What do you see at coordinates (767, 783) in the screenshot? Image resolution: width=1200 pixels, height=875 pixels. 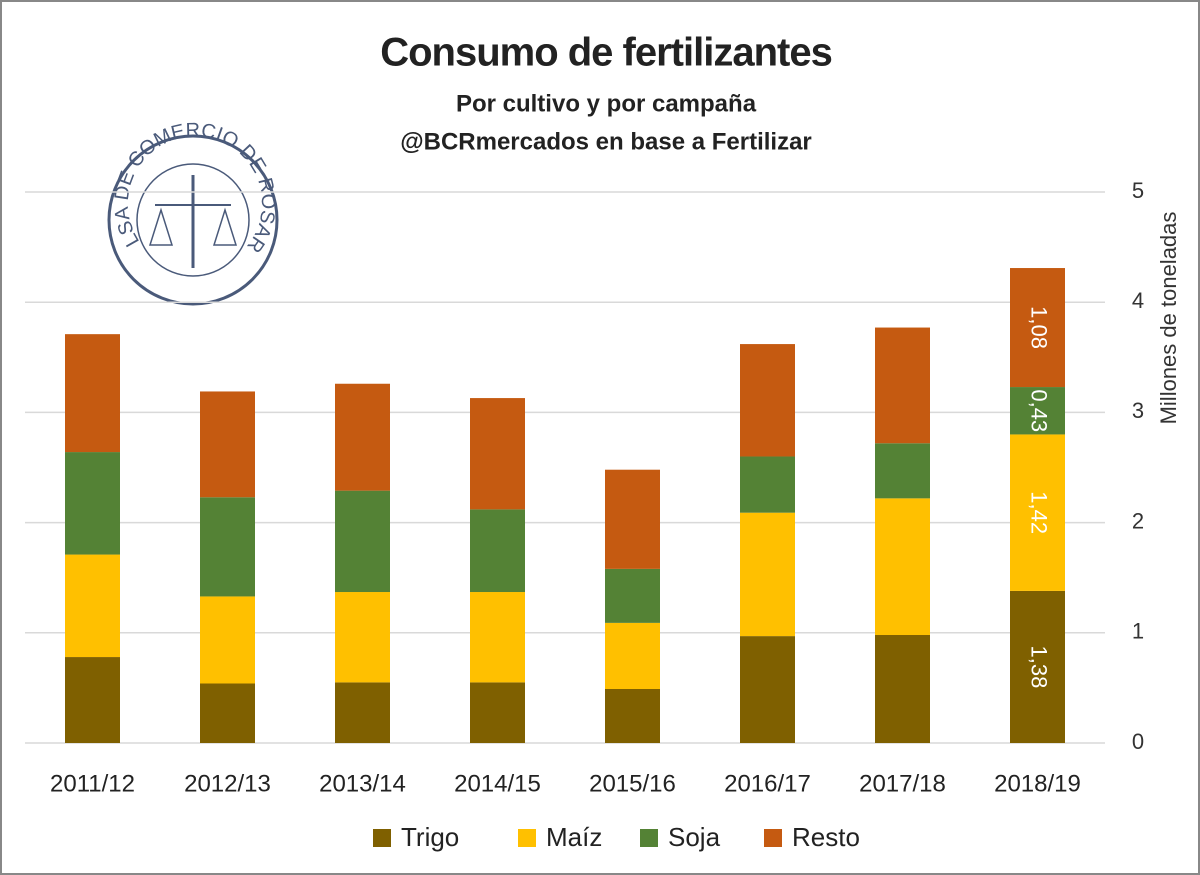 I see `x-tick-label: 2016/17` at bounding box center [767, 783].